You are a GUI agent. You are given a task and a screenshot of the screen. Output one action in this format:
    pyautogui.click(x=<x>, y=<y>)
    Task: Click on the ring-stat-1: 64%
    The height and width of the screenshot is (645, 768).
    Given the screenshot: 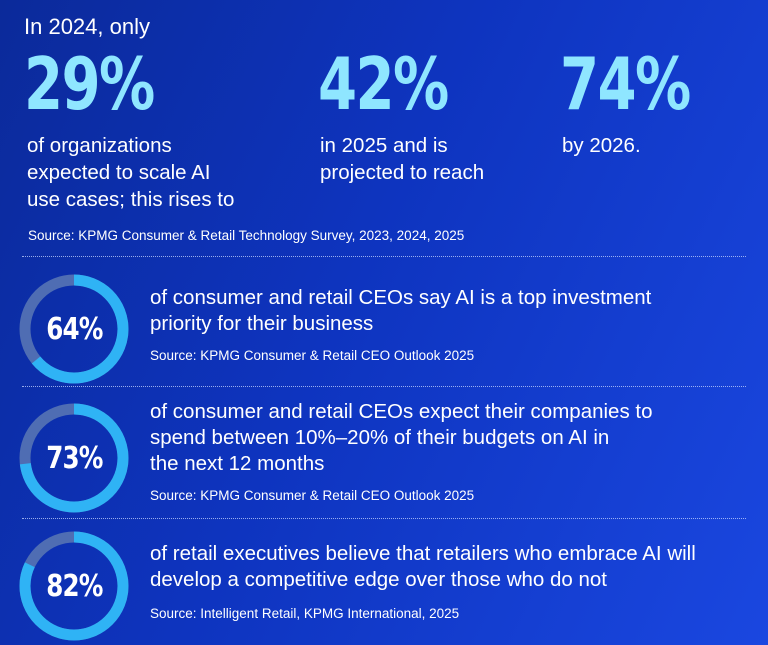 What is the action you would take?
    pyautogui.click(x=74, y=329)
    